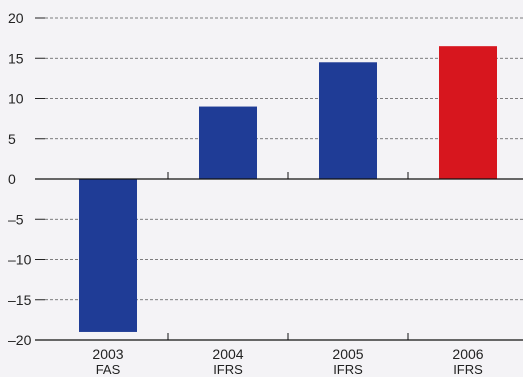 Image resolution: width=523 pixels, height=377 pixels. I want to click on bar-2006, so click(468, 112).